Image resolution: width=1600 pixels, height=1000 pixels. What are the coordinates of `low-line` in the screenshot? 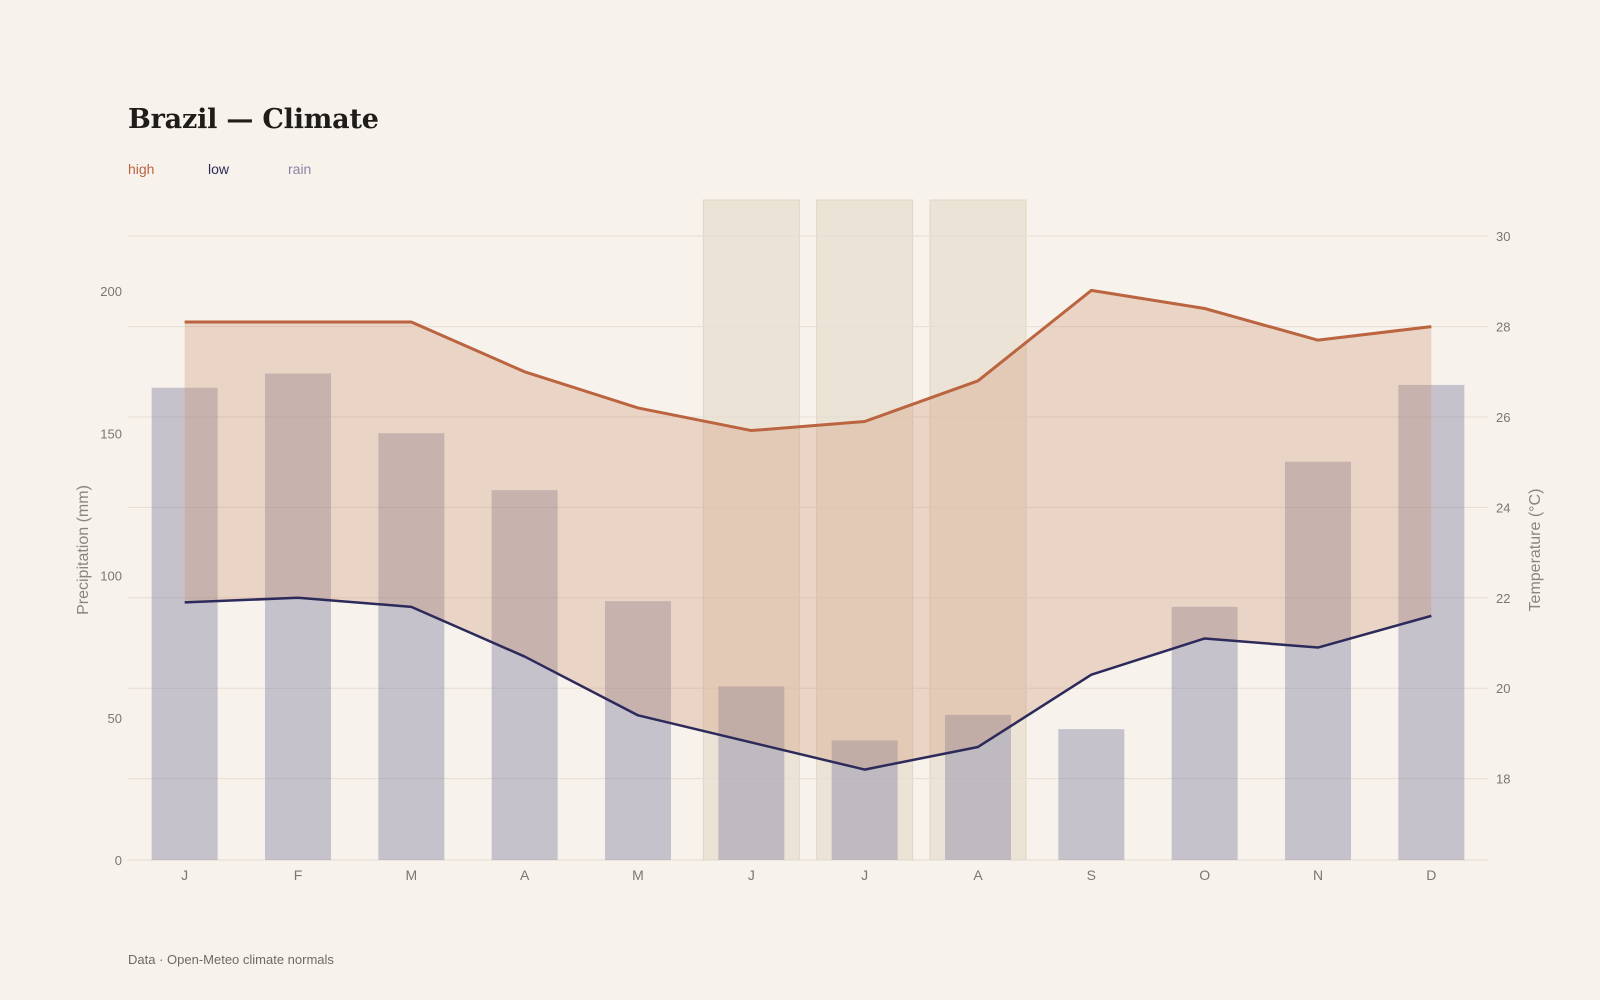 It's located at (808, 683).